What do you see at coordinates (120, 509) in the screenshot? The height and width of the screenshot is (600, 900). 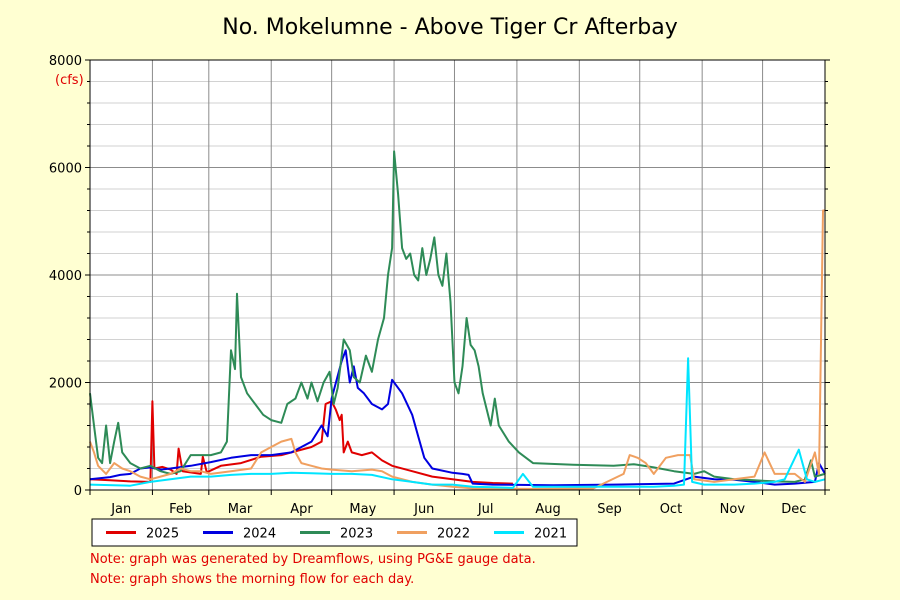 I see `x-tick-label: Jan` at bounding box center [120, 509].